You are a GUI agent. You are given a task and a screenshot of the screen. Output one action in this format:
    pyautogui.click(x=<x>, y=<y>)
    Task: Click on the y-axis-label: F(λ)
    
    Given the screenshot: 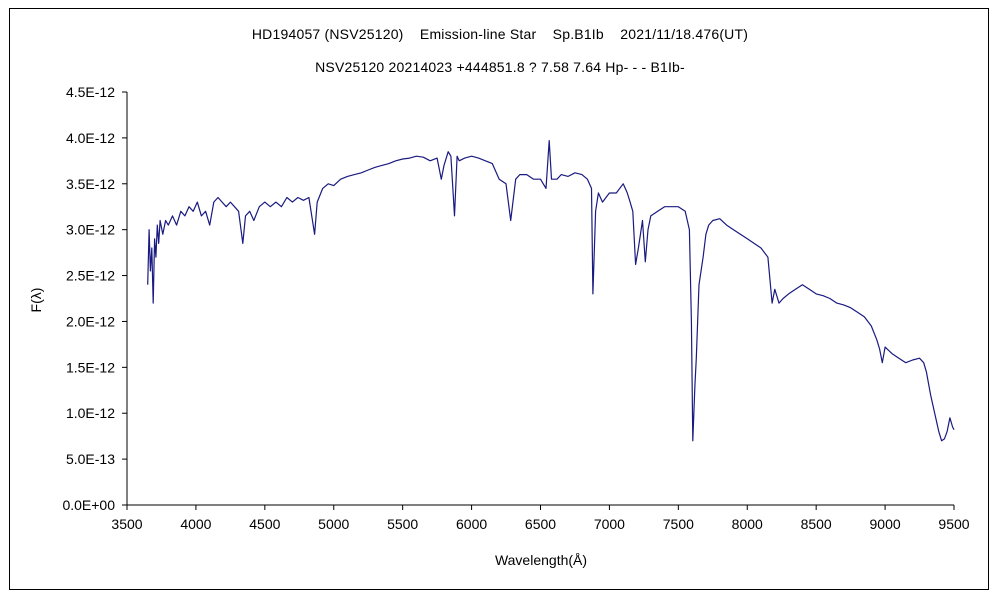 What is the action you would take?
    pyautogui.click(x=36, y=300)
    